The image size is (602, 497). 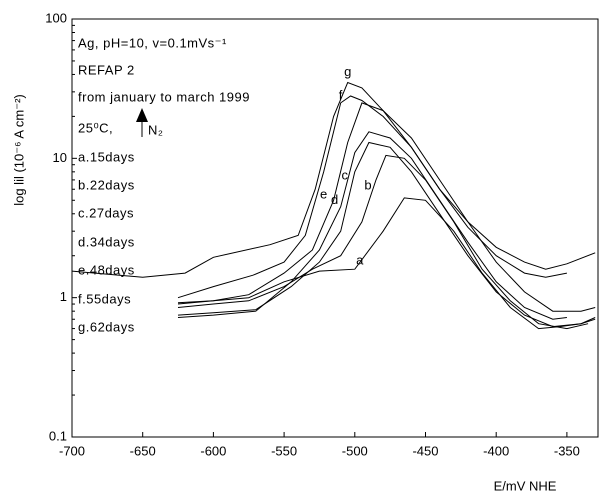 I want to click on x-tick-label: -600, so click(x=213, y=450).